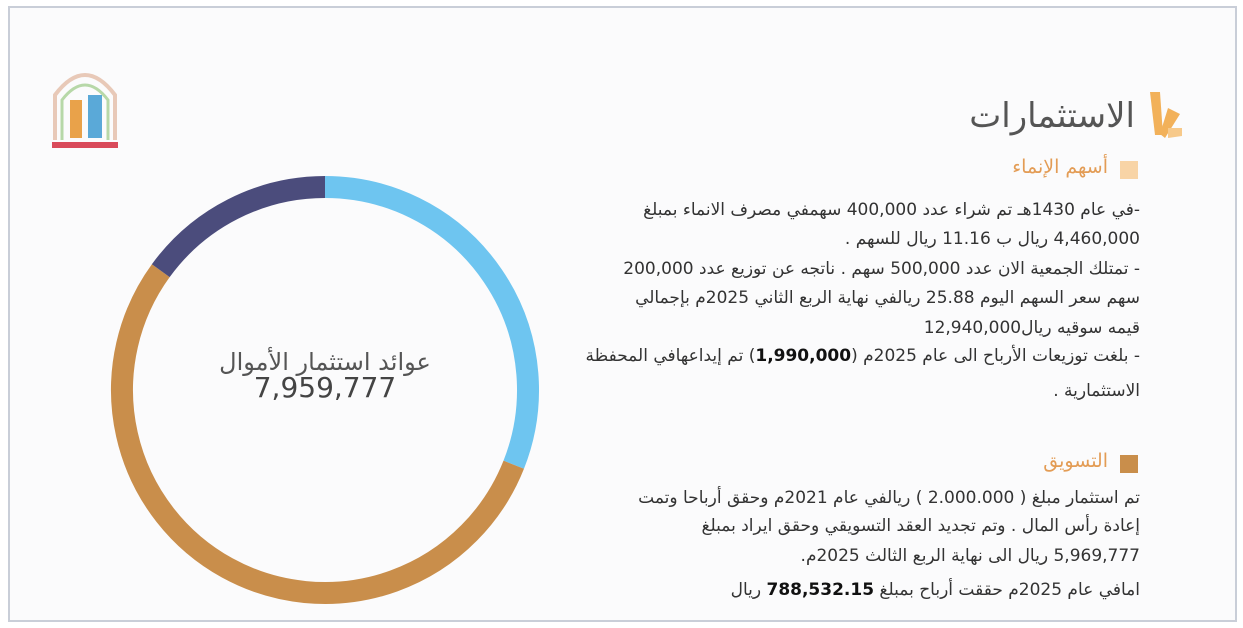 This screenshot has width=1243, height=628. I want to click on bold-text: 788,532.15, so click(820, 590).